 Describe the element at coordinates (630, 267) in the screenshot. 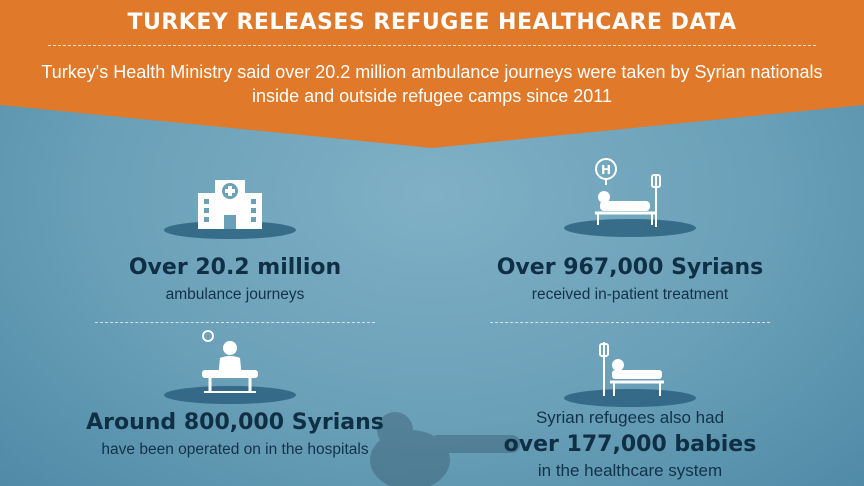

I see `stat-inpatient-headline: Over 967,000 Syrians` at that location.